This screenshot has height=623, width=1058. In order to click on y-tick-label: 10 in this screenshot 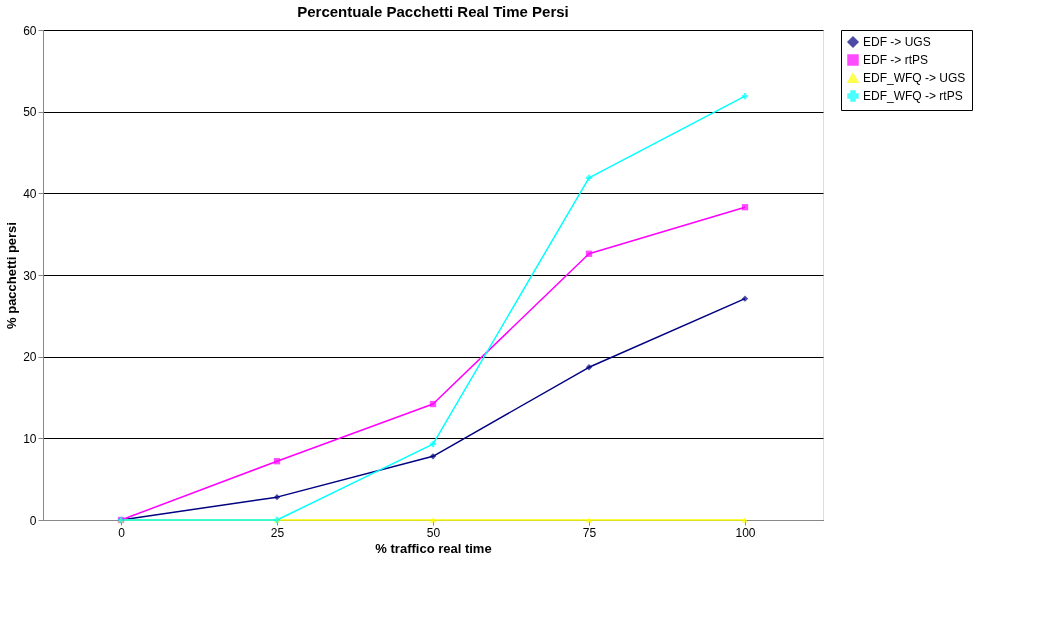, I will do `click(30, 438)`.